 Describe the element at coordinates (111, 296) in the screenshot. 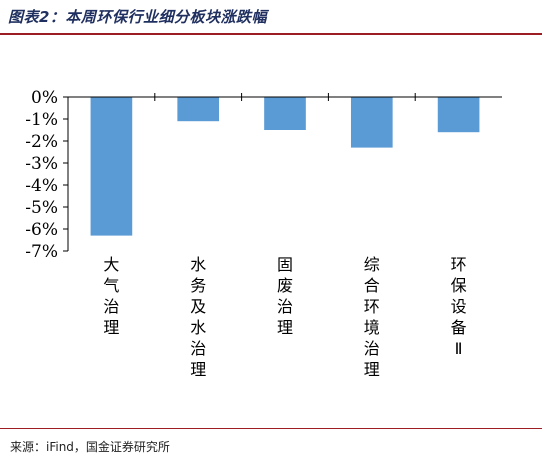

I see `x-tick-label: 大气治理` at that location.